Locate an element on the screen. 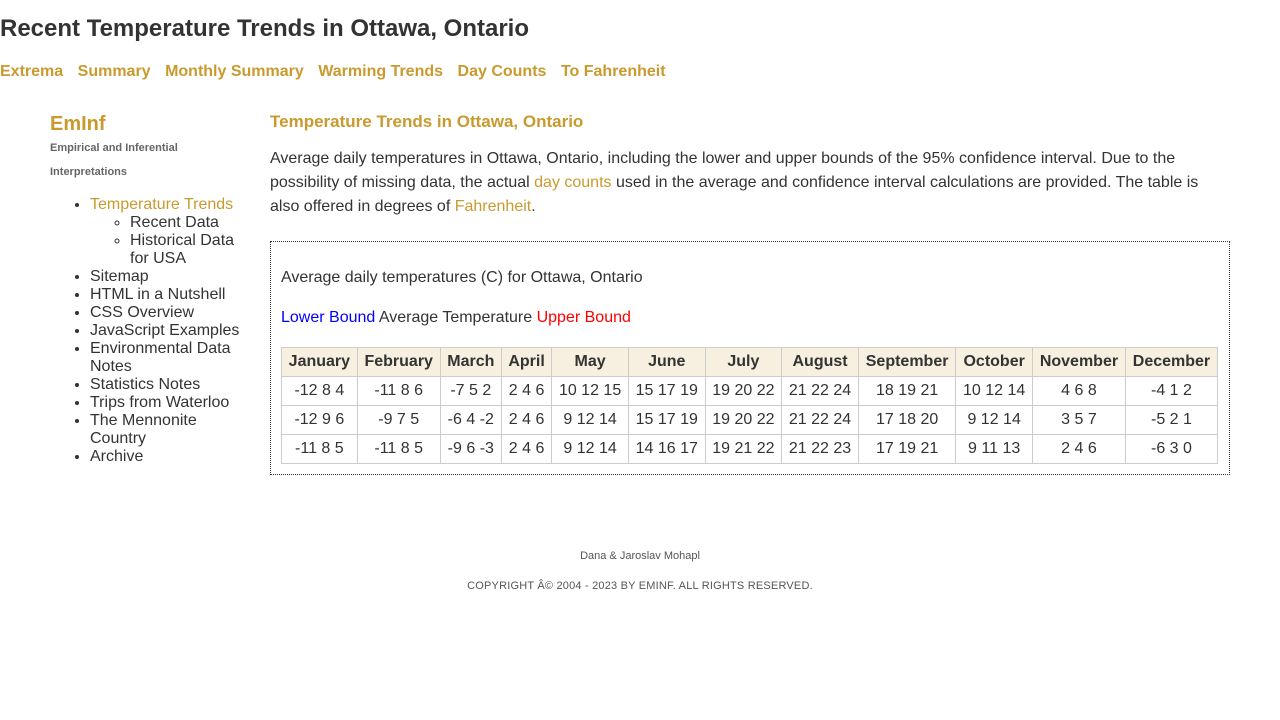  sidebar-item-trips-waterloo: Trips from Waterloo is located at coordinates (165, 403).